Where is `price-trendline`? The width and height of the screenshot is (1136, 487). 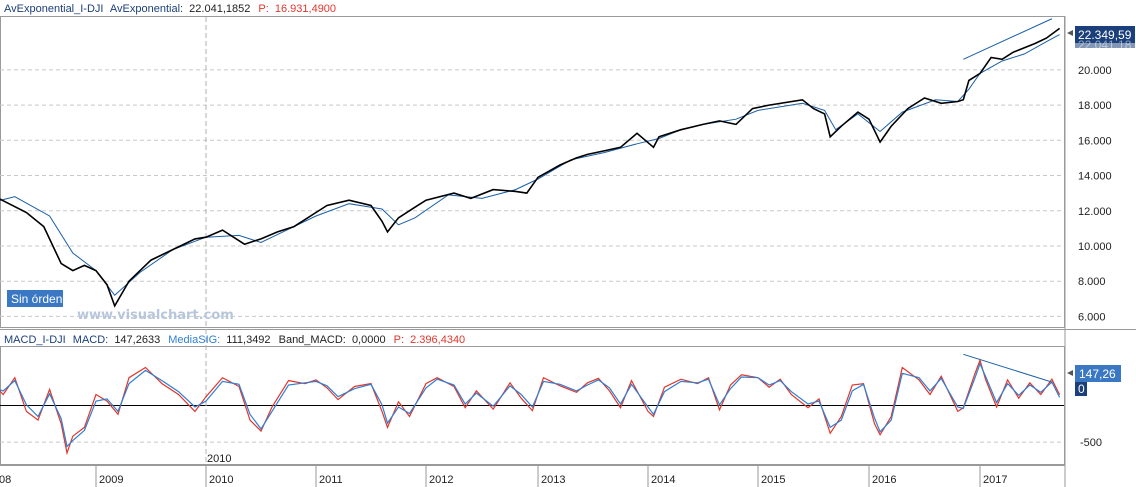
price-trendline is located at coordinates (1008, 39).